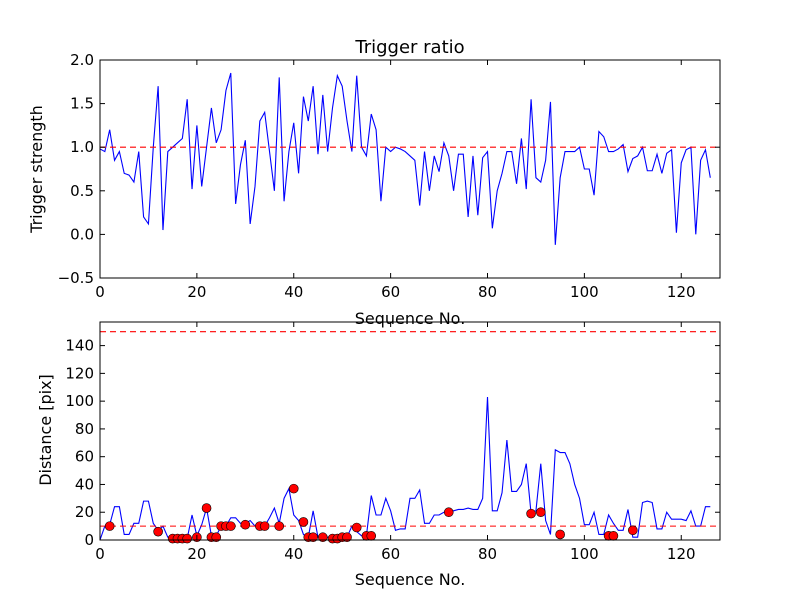 This screenshot has width=800, height=600. Describe the element at coordinates (79, 346) in the screenshot. I see `y-tick-label: 140` at that location.